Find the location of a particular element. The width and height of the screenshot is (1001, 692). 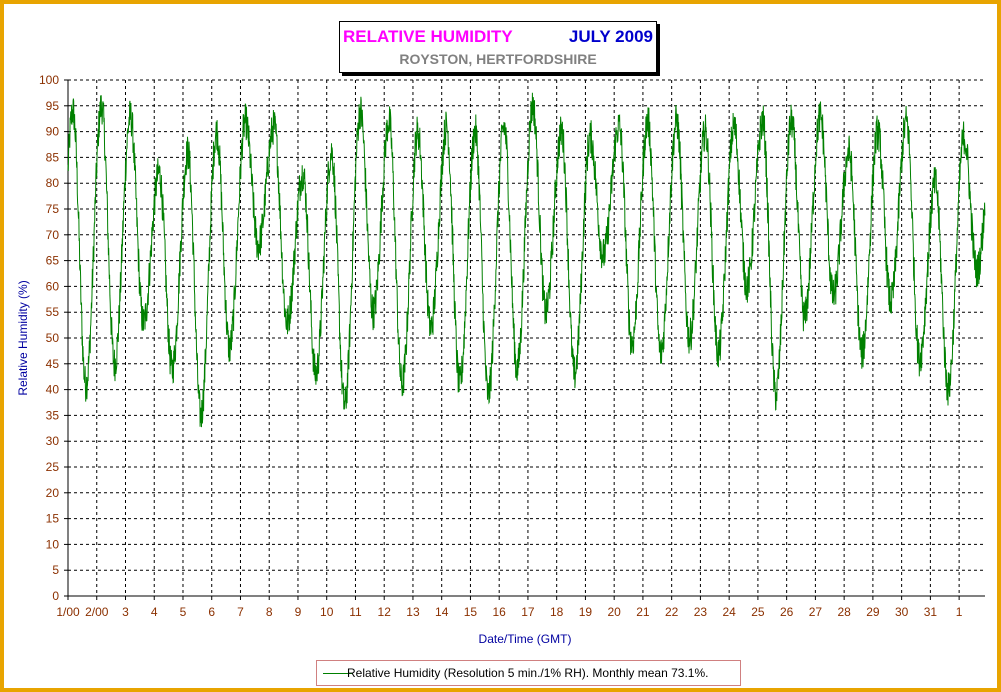

x-tick-label: 10 is located at coordinates (327, 612).